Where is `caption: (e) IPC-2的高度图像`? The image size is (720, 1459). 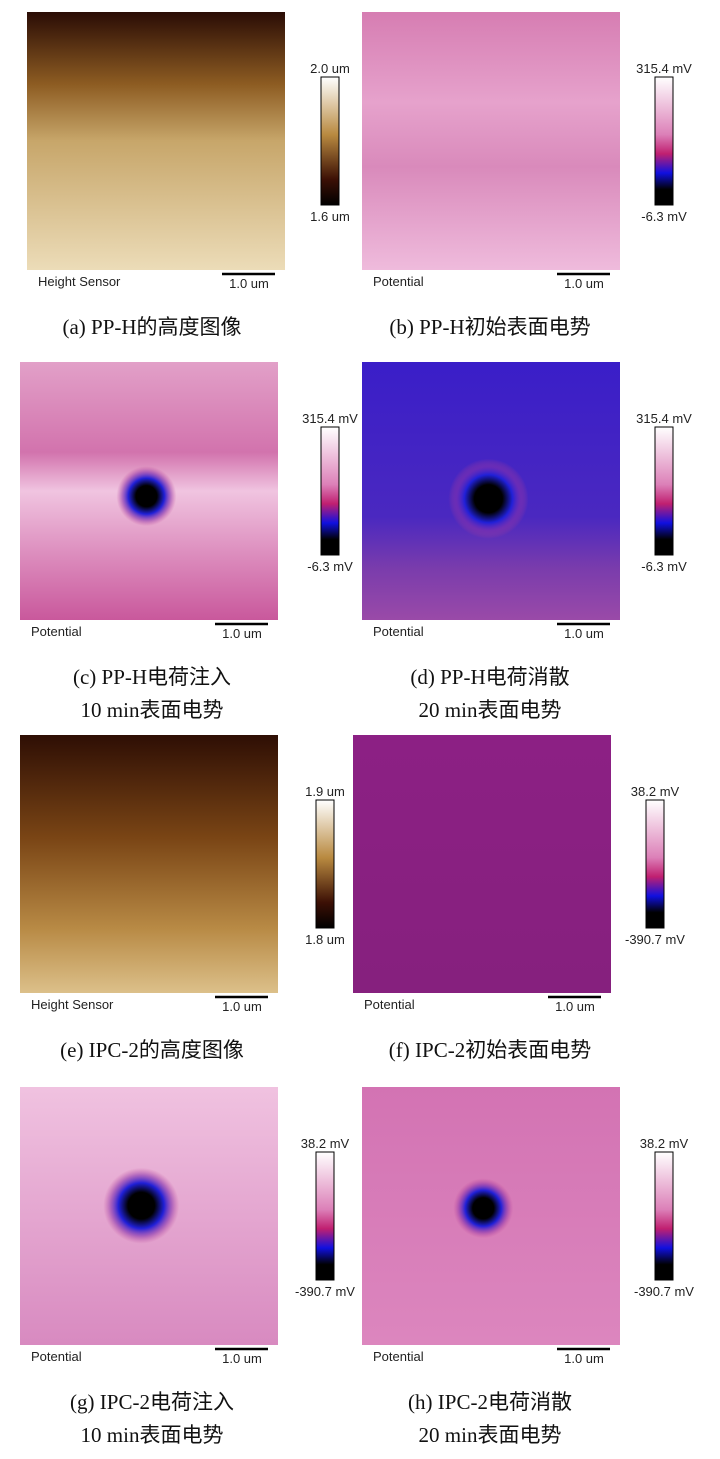
caption: (e) IPC-2的高度图像 is located at coordinates (152, 1050).